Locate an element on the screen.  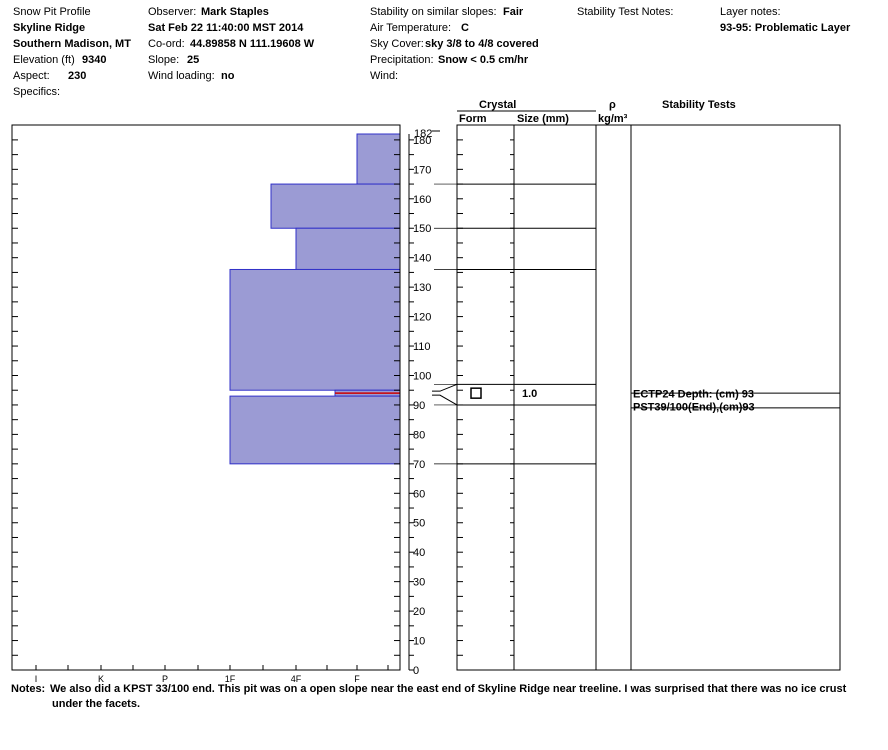
layer-boundaries is located at coordinates (514, 324).